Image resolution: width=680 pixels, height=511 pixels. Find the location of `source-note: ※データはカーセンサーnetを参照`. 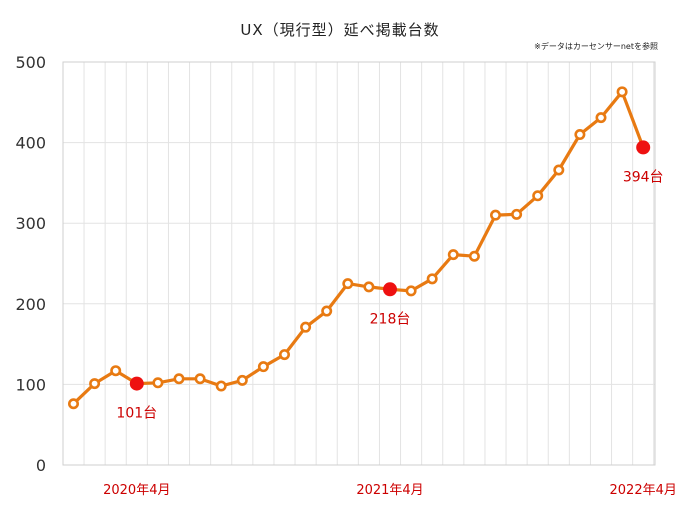

source-note: ※データはカーセンサーnetを参照 is located at coordinates (596, 46).